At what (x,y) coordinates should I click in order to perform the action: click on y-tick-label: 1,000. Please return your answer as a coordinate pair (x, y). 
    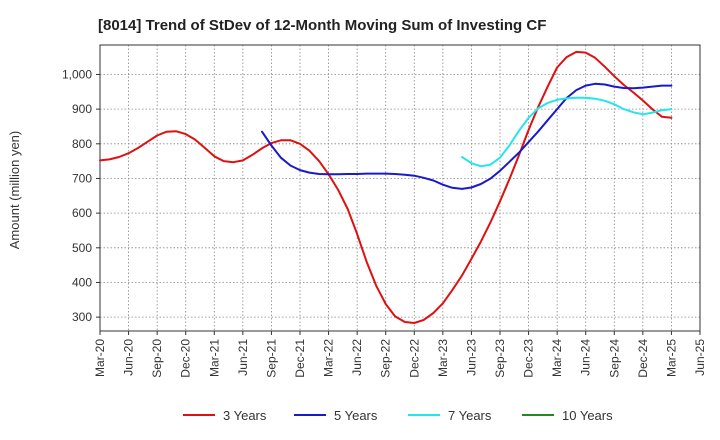
    Looking at the image, I should click on (77, 74).